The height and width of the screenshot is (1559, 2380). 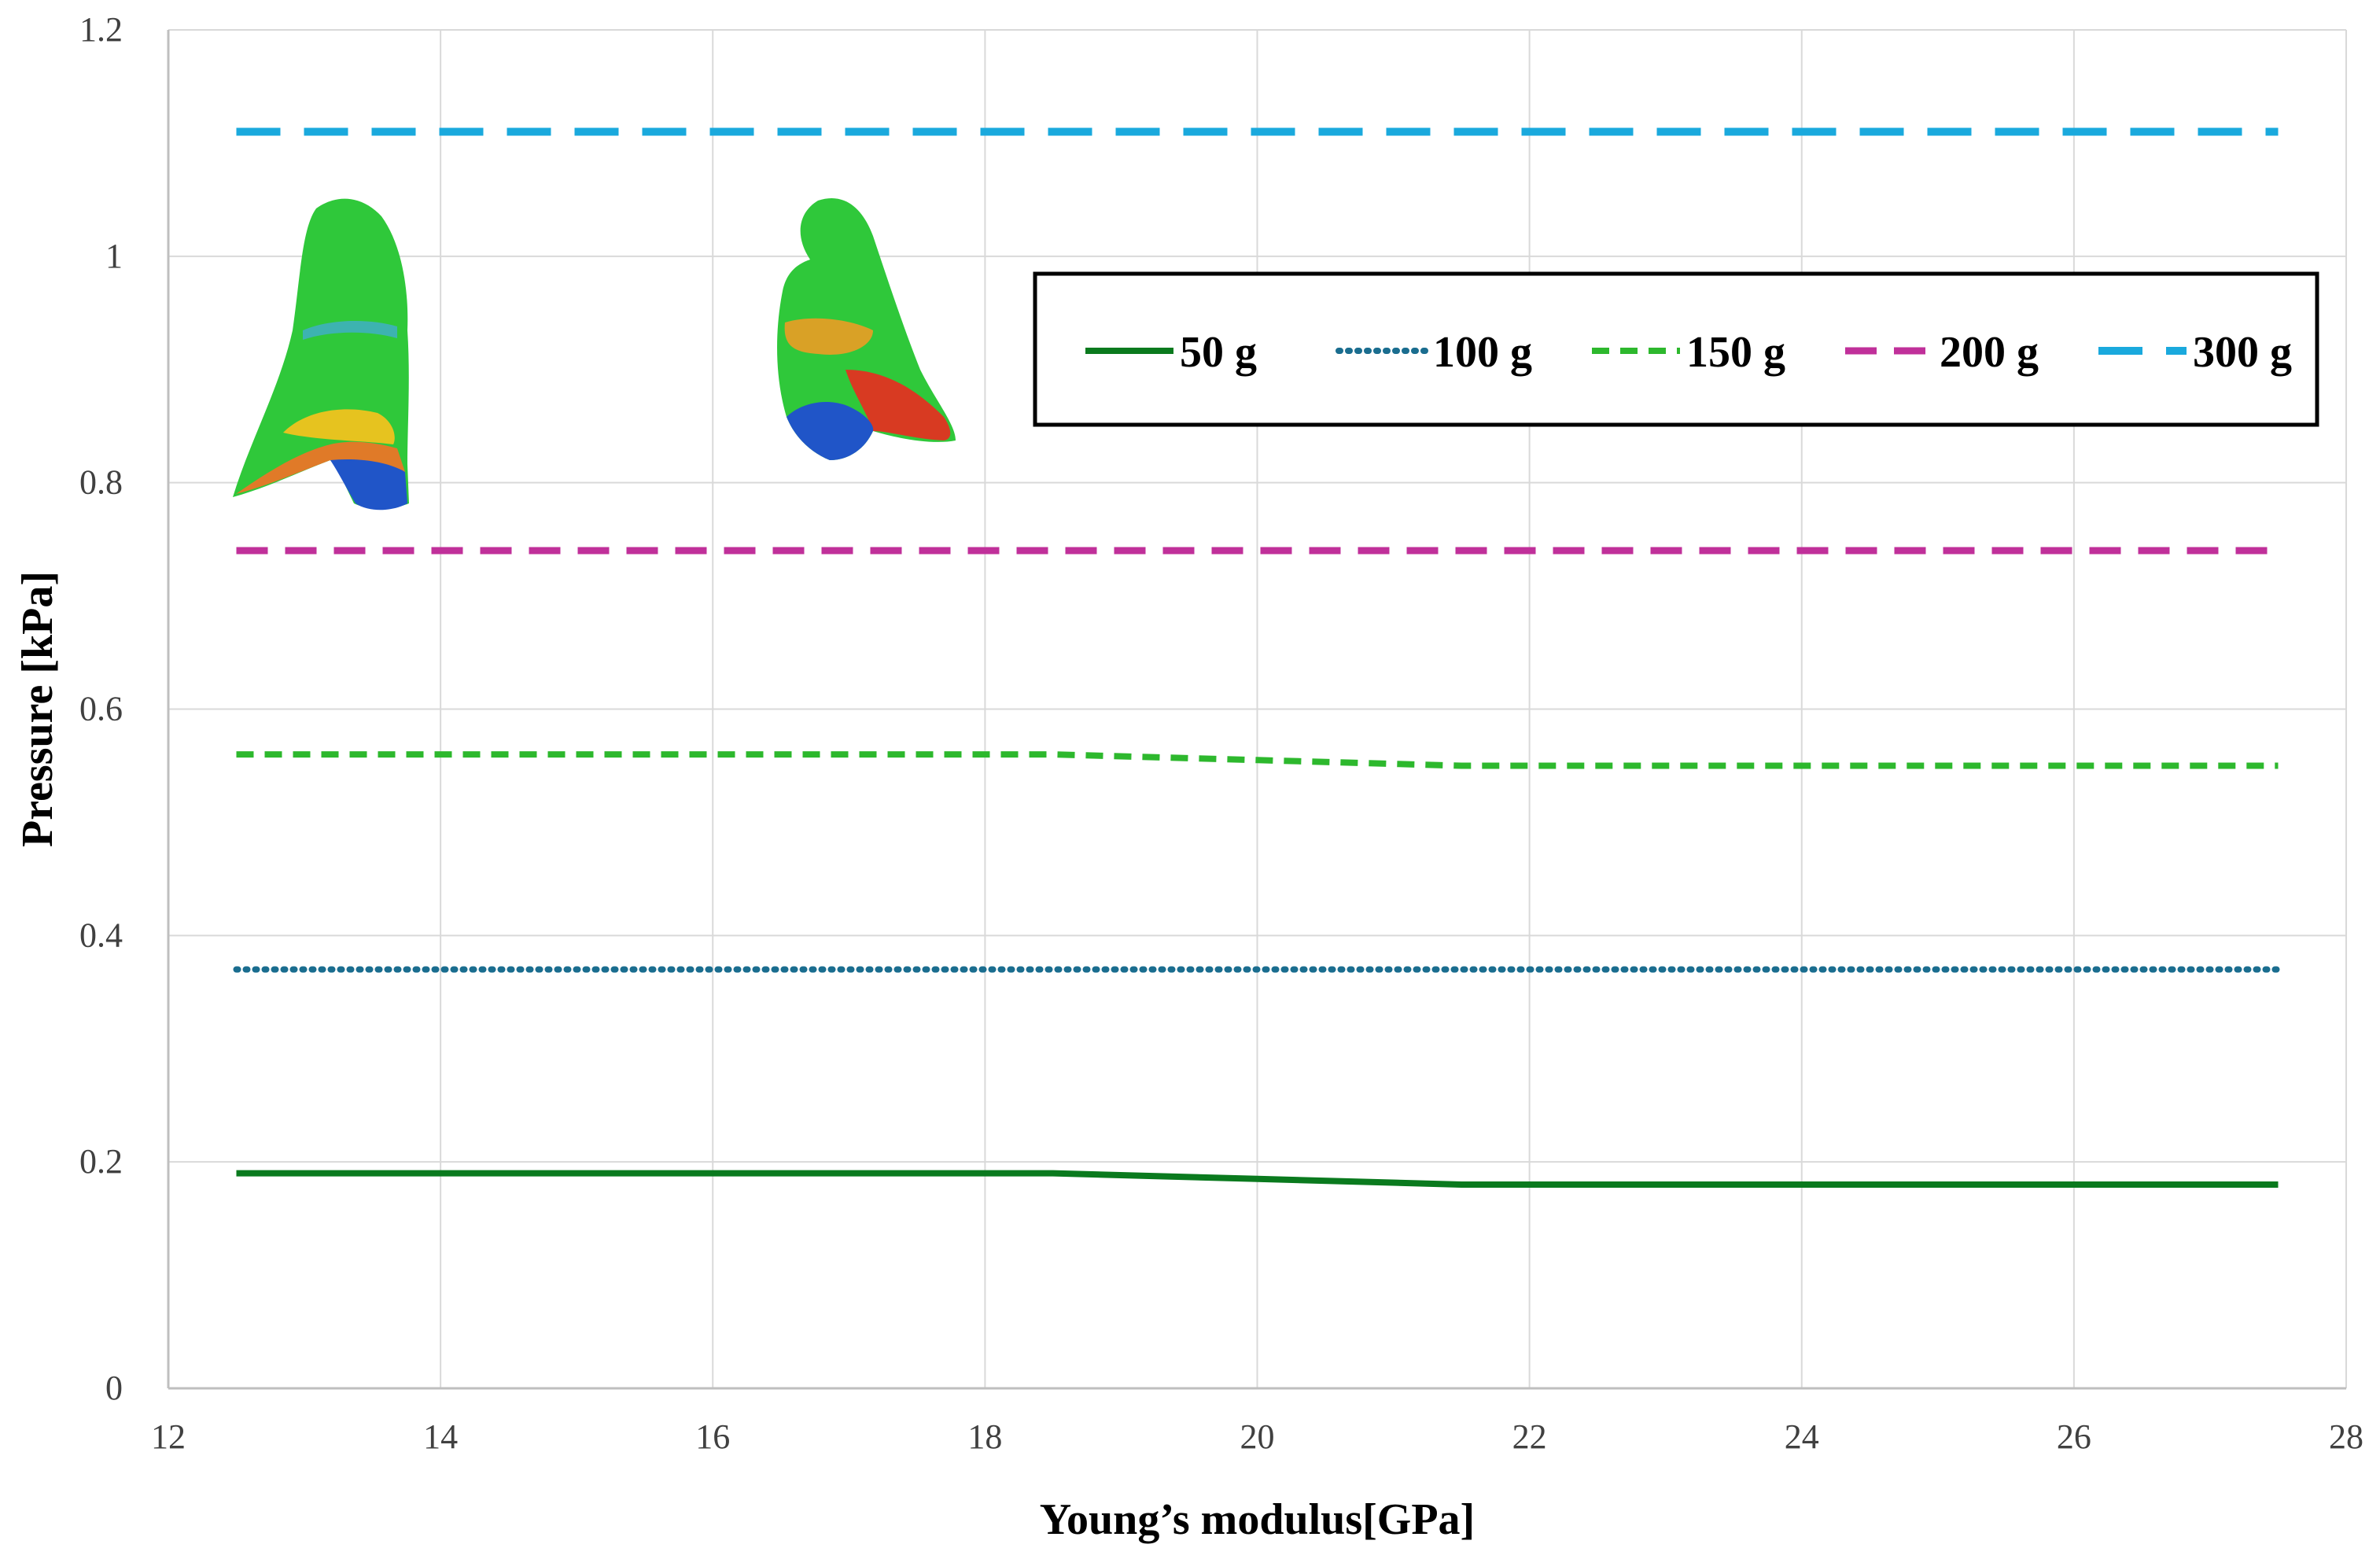 What do you see at coordinates (440, 1436) in the screenshot?
I see `x-tick-label: 14` at bounding box center [440, 1436].